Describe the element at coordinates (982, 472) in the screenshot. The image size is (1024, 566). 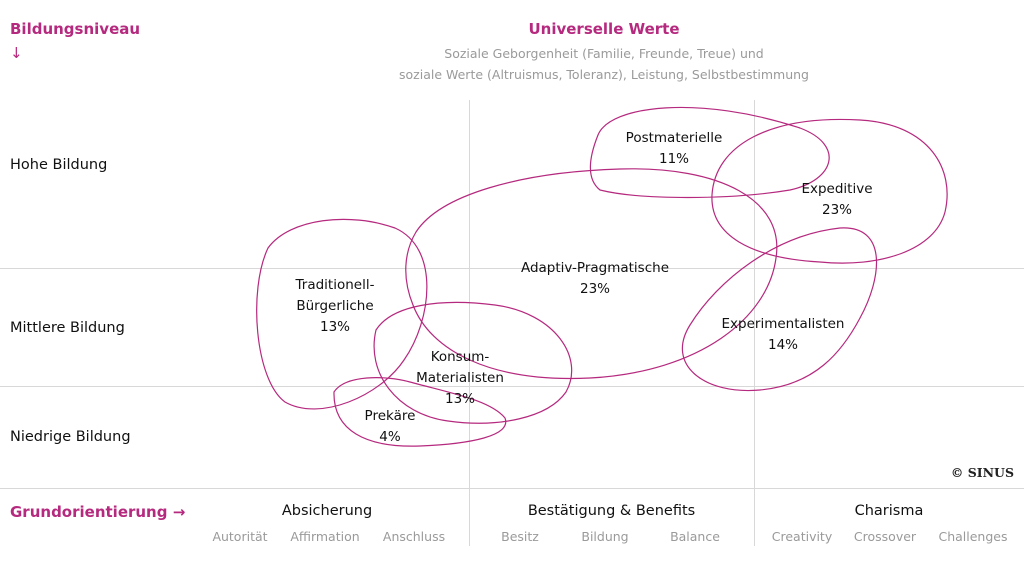
I see `source-label: © SINUS` at that location.